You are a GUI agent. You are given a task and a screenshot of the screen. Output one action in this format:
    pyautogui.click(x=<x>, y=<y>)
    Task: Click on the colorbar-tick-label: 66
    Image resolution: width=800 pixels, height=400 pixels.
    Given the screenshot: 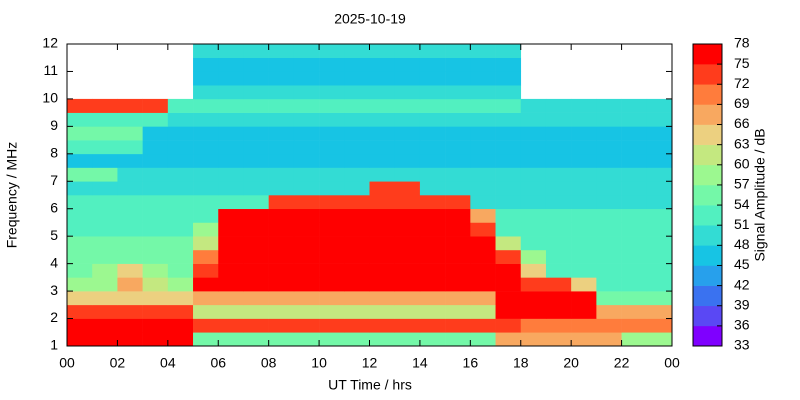 What is the action you would take?
    pyautogui.click(x=742, y=123)
    